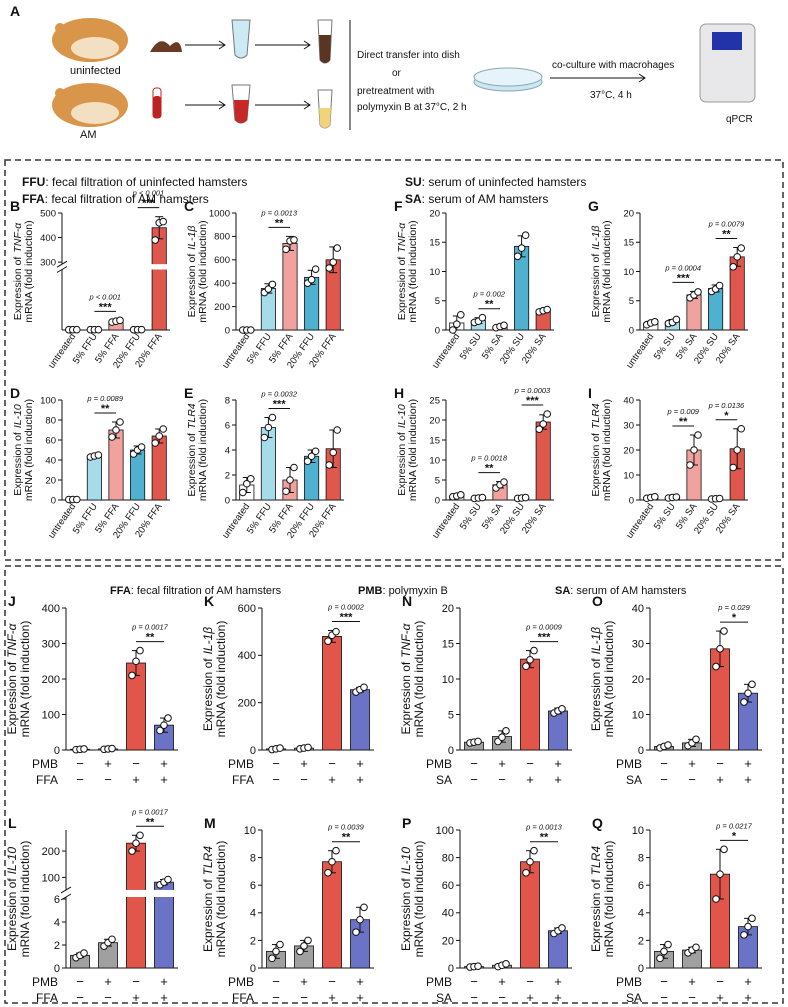  Describe the element at coordinates (682, 411) in the screenshot. I see `sig-p: p = 0.009` at that location.